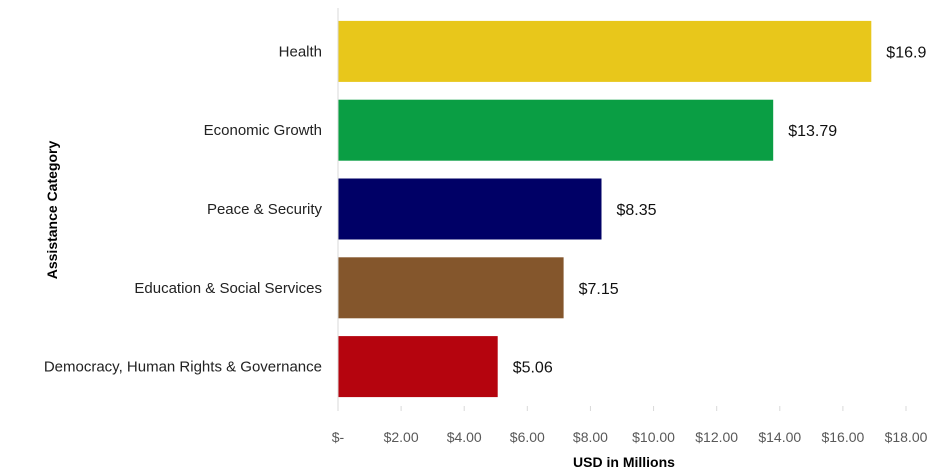 The height and width of the screenshot is (472, 935). What do you see at coordinates (599, 289) in the screenshot?
I see `value-label-3: $7.15` at bounding box center [599, 289].